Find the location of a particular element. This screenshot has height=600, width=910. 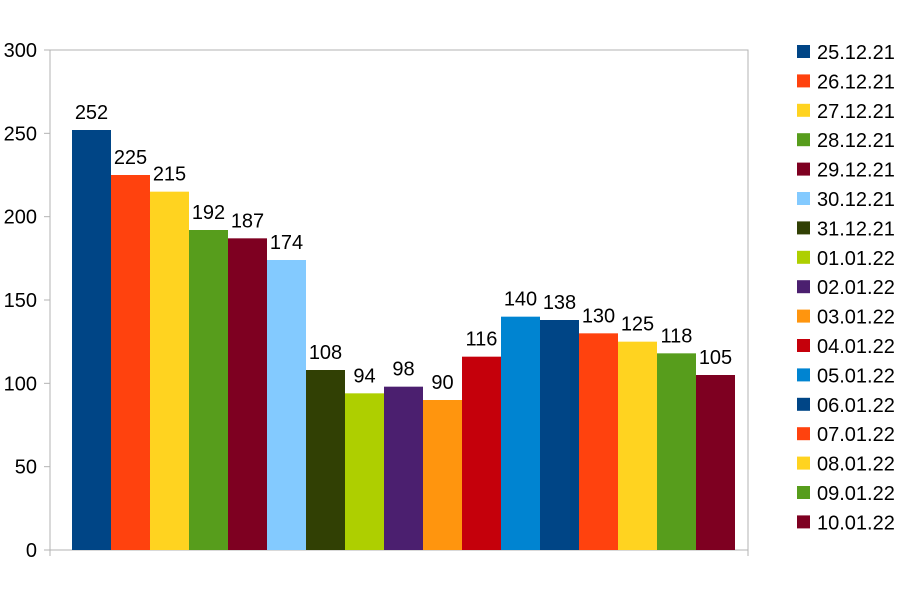

legend-label: 02.01.22 is located at coordinates (856, 288).